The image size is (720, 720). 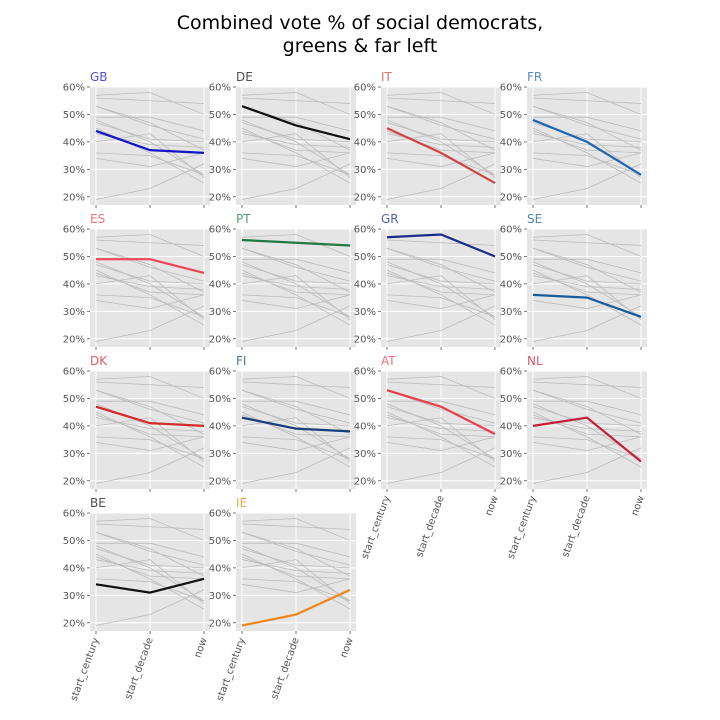 What do you see at coordinates (98, 503) in the screenshot?
I see `panel-title: BE` at bounding box center [98, 503].